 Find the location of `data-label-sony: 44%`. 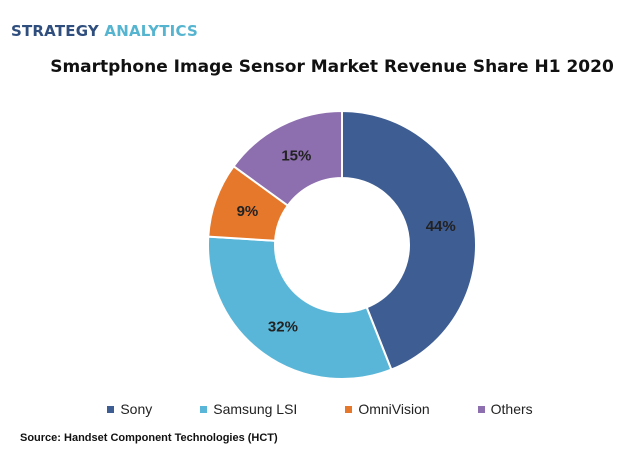

data-label-sony: 44% is located at coordinates (441, 226).